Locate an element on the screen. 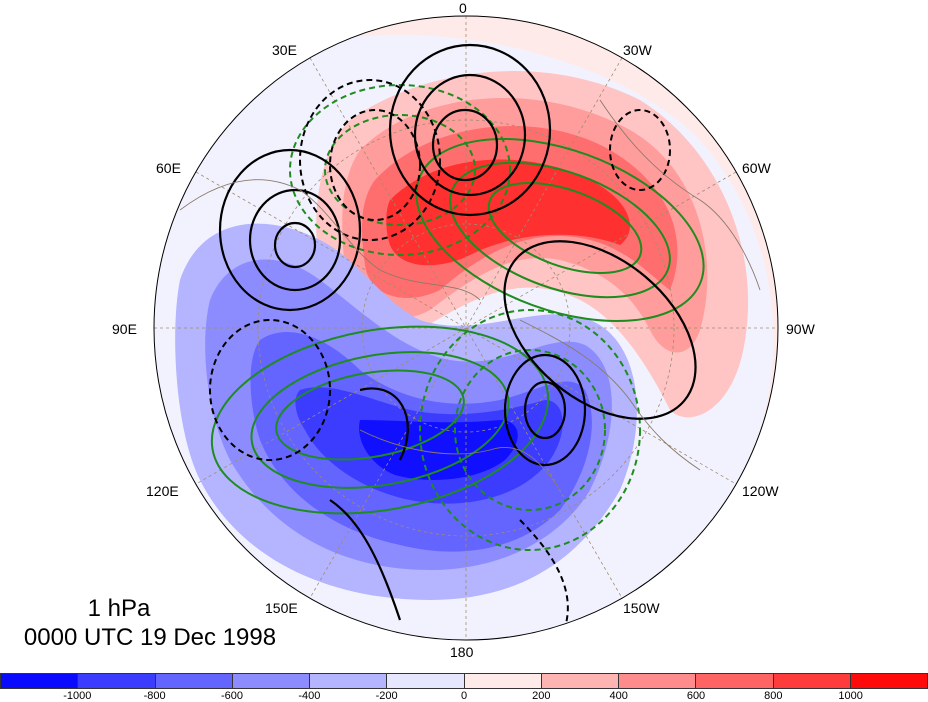 This screenshot has height=702, width=928. caption-time: 0000 UTC 19 Dec 1998 is located at coordinates (150, 637).